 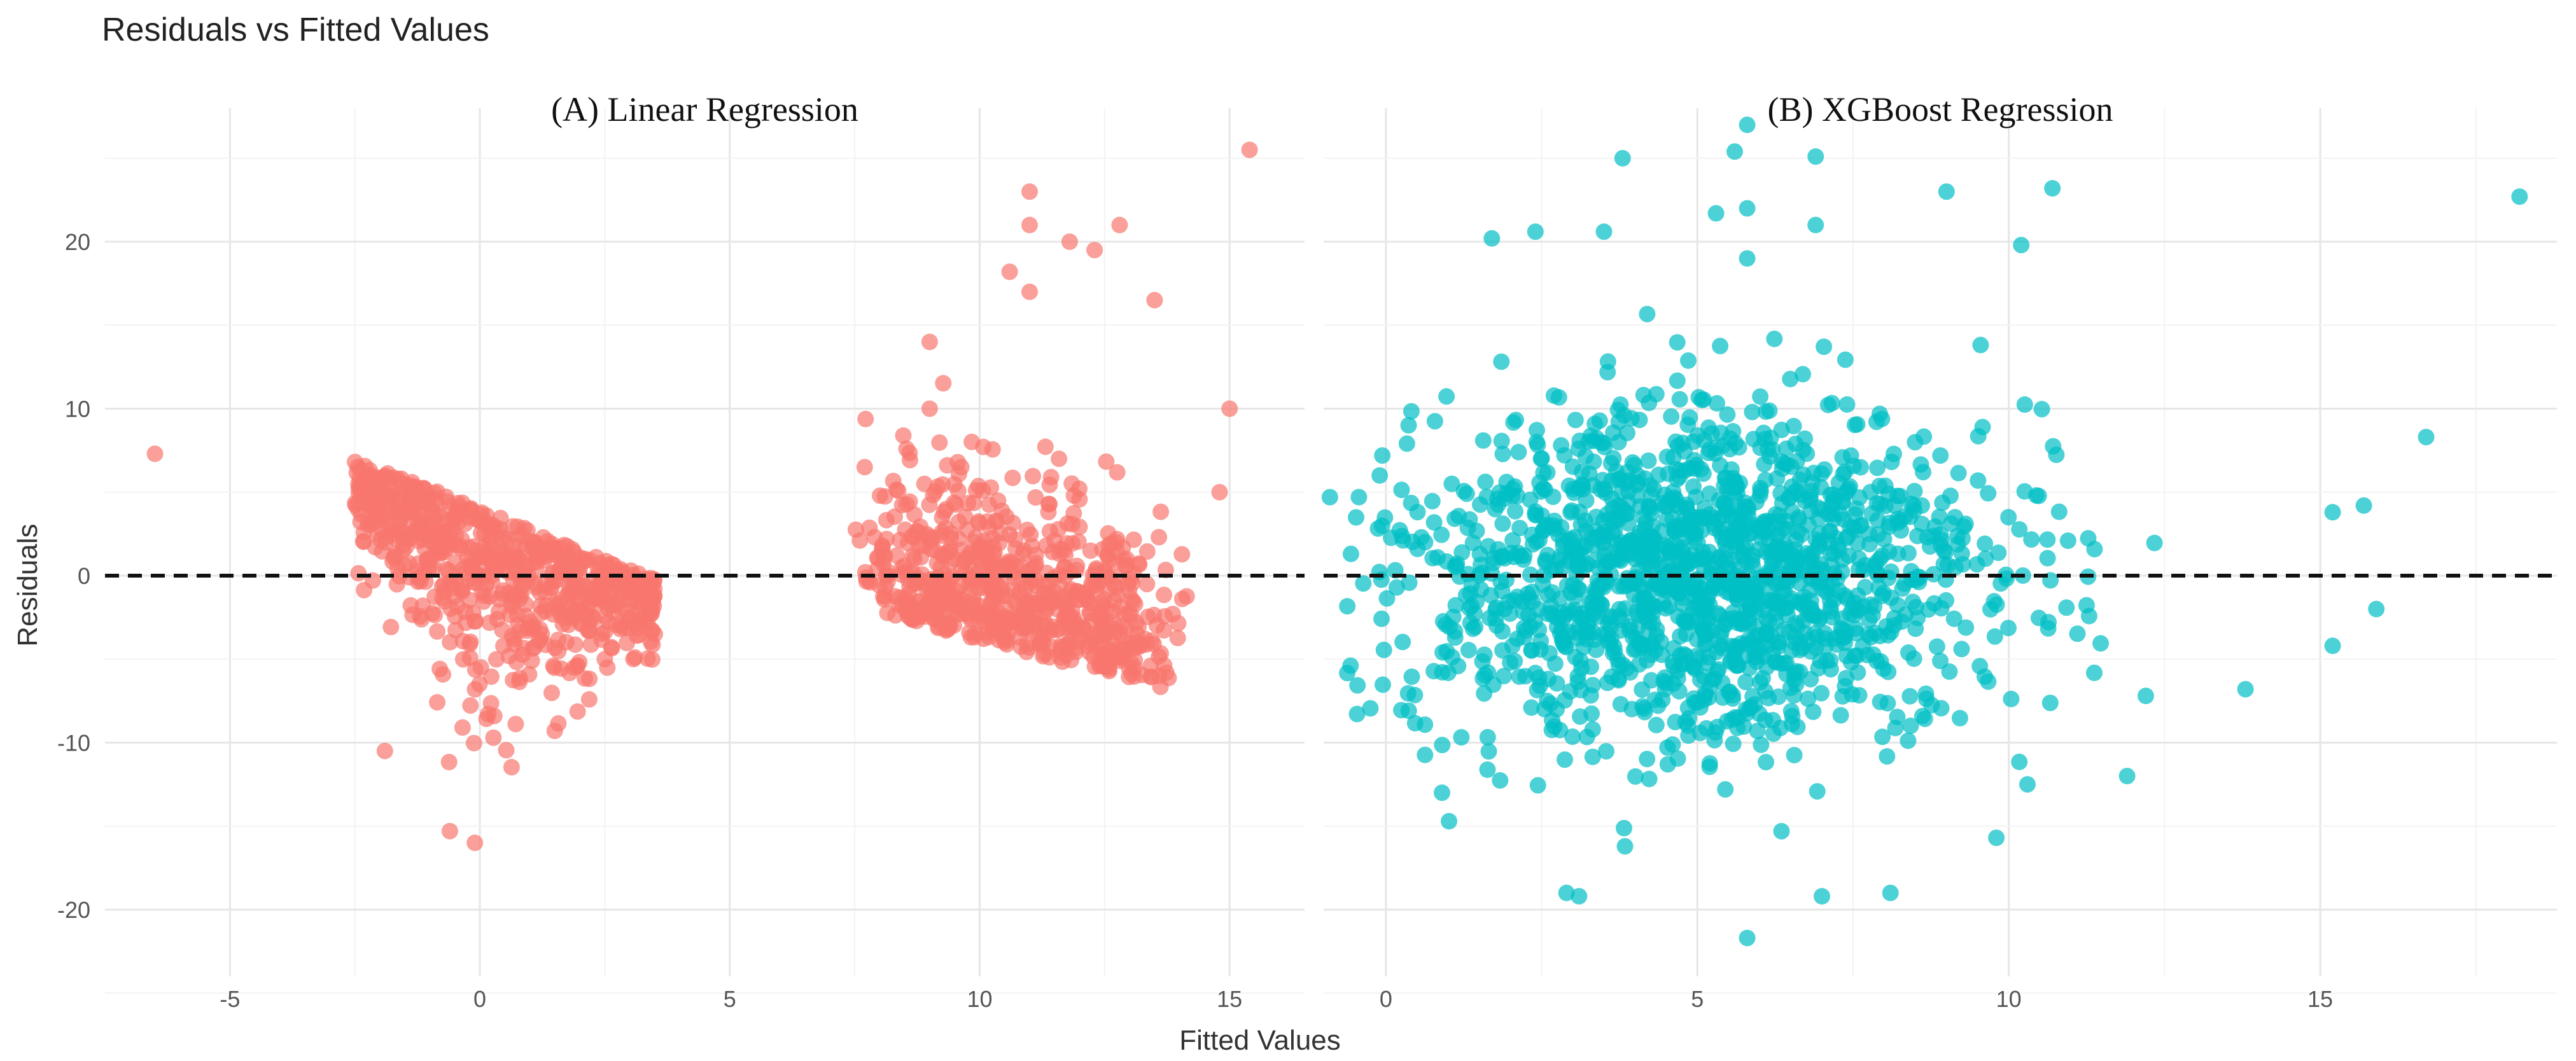 I want to click on x-tick-label: 0, so click(x=479, y=999).